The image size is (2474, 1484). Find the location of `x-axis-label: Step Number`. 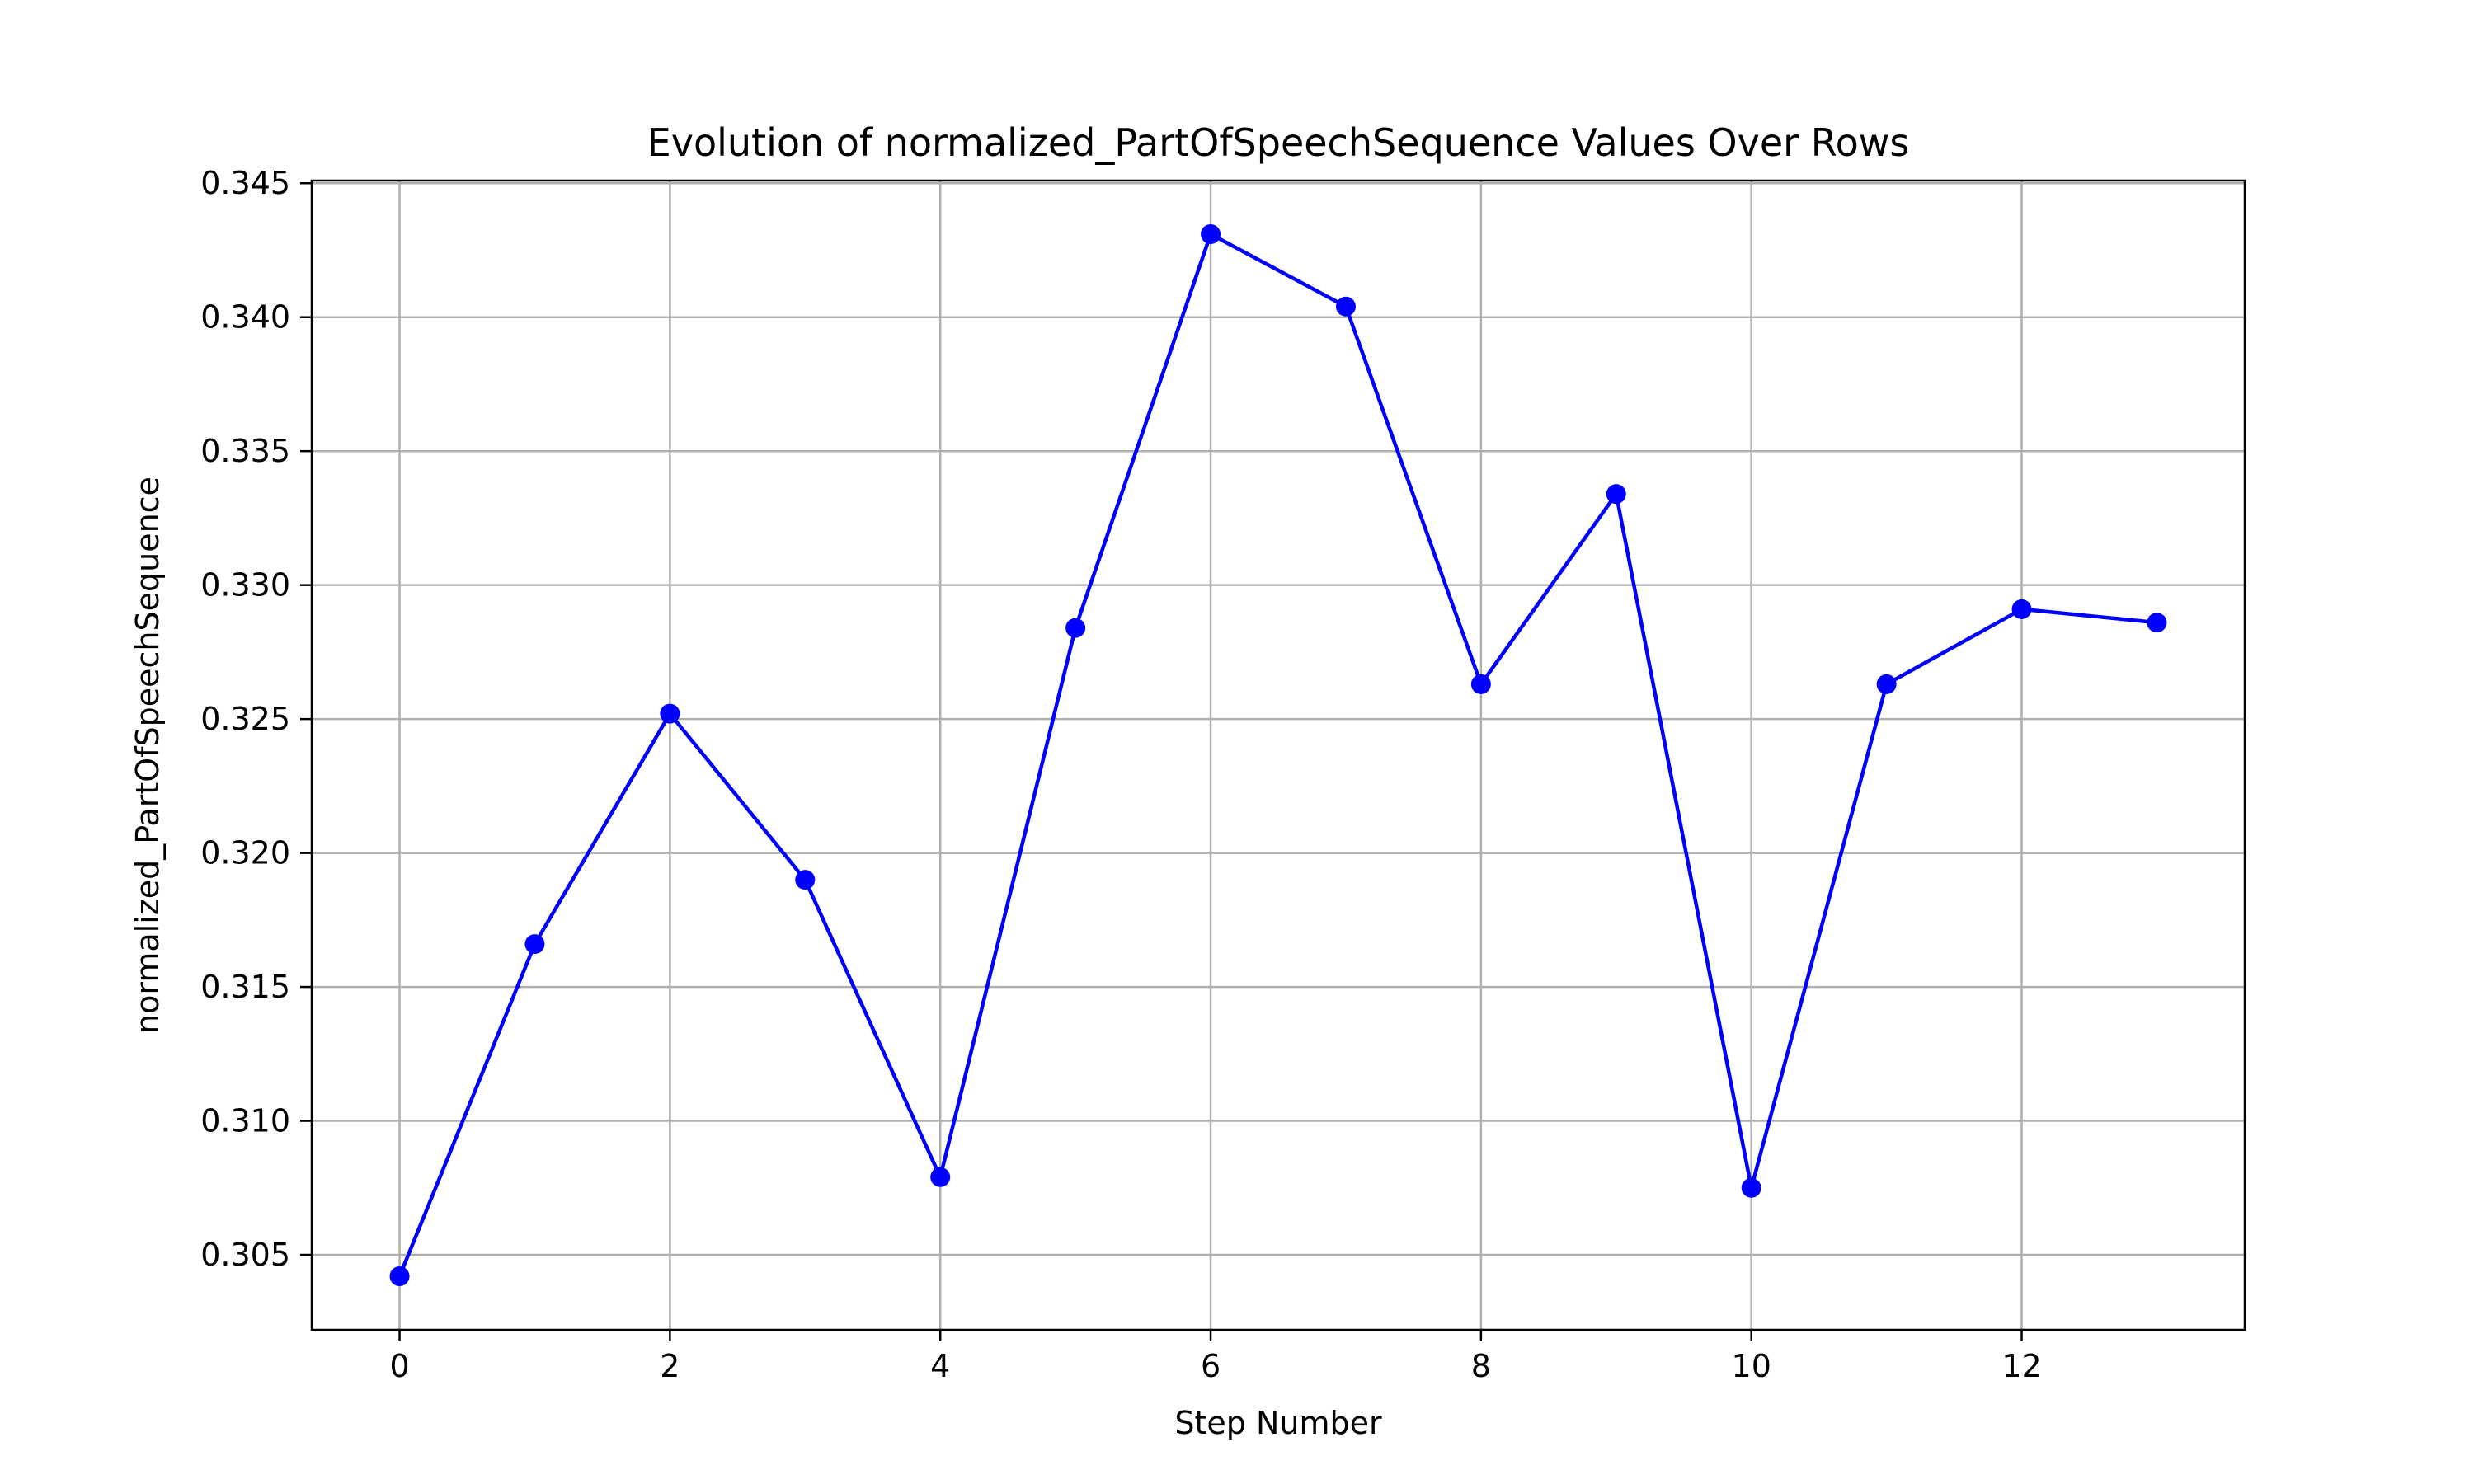

x-axis-label: Step Number is located at coordinates (1278, 1423).